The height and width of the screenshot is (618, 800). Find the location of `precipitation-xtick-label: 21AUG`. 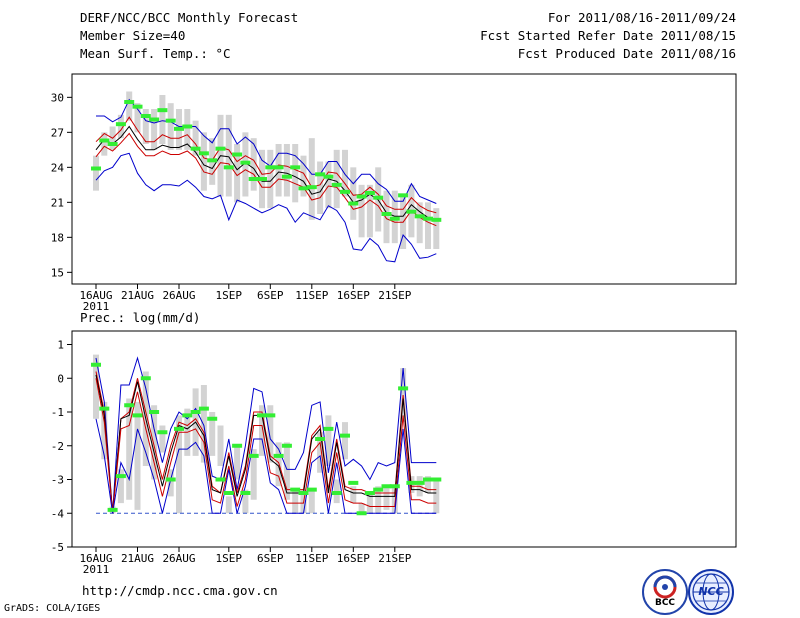

precipitation-xtick-label: 21AUG is located at coordinates (137, 558).